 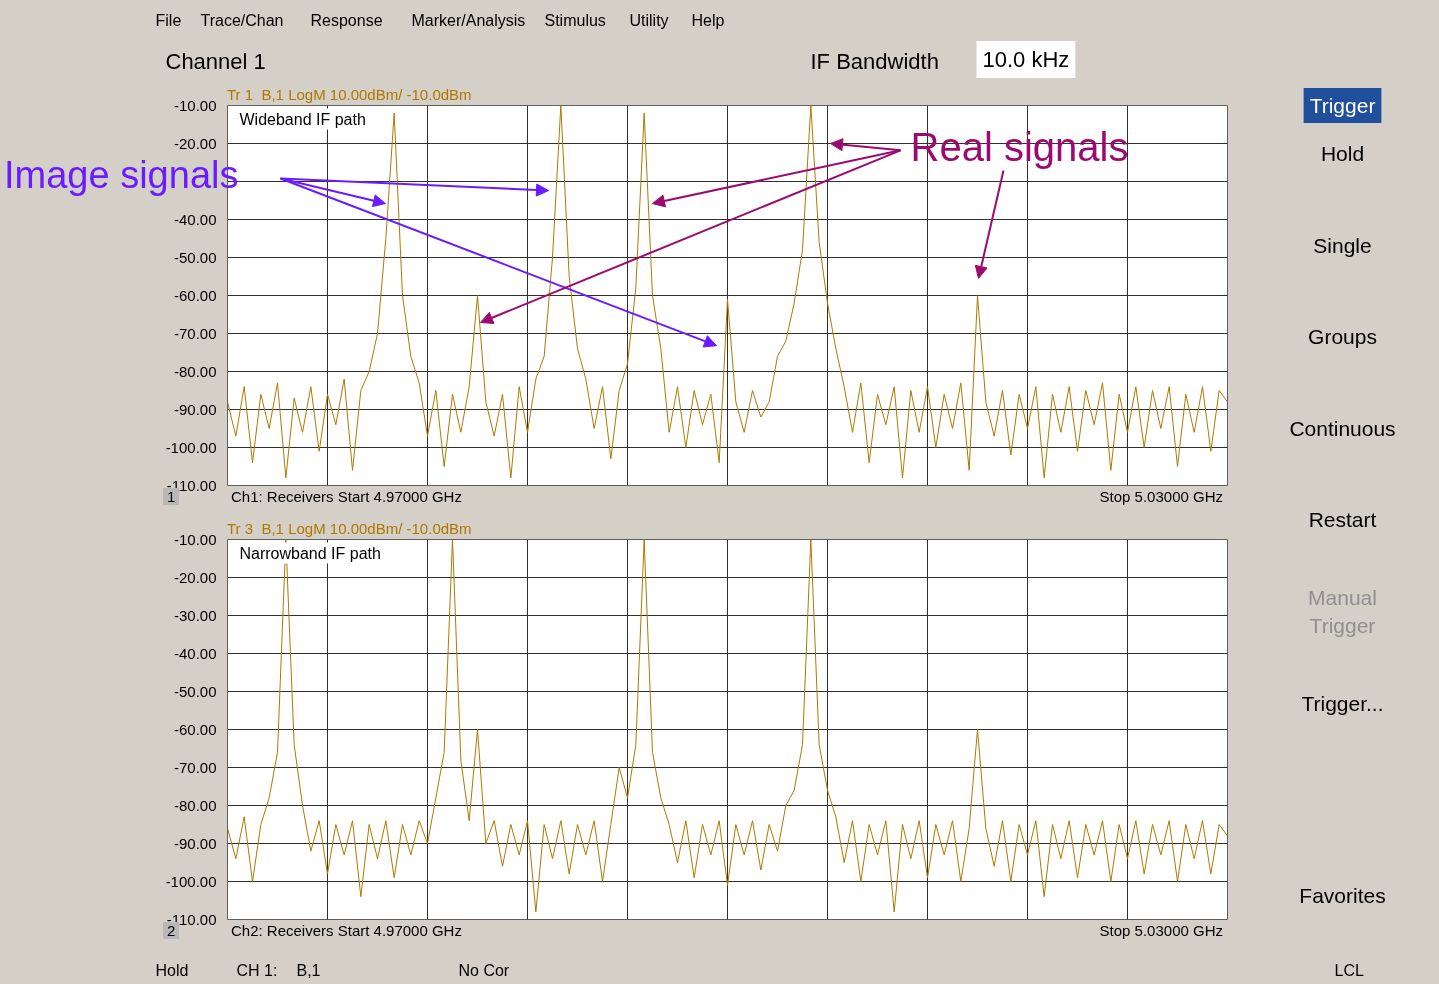 I want to click on text: LCL, so click(x=1349, y=970).